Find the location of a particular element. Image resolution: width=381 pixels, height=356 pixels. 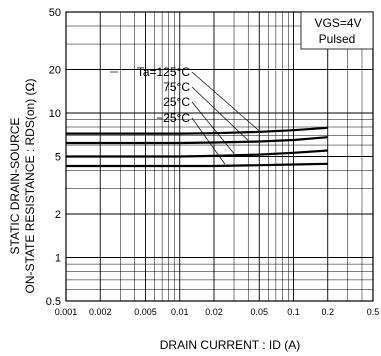

series-label: −25°C is located at coordinates (173, 118).